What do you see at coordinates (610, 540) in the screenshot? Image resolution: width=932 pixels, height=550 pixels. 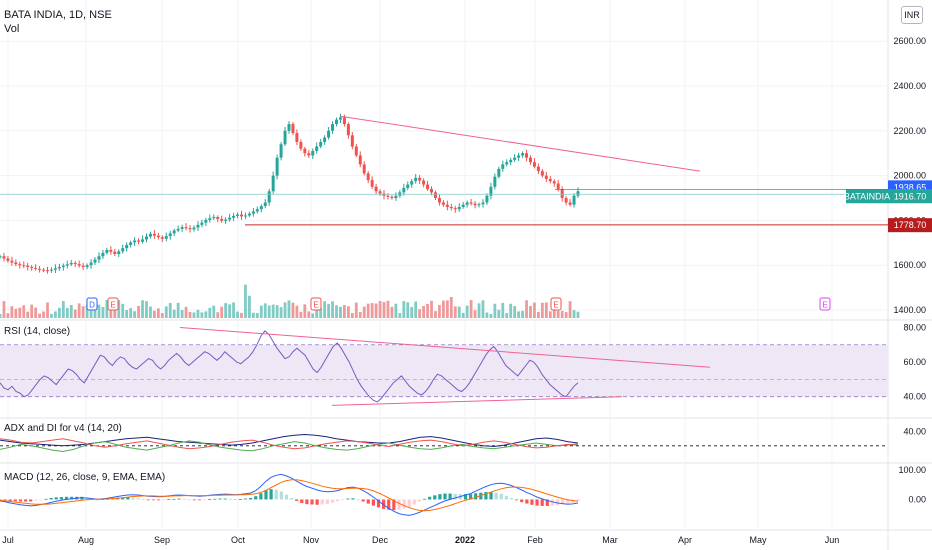 I see `time-tick-label: Mar` at bounding box center [610, 540].